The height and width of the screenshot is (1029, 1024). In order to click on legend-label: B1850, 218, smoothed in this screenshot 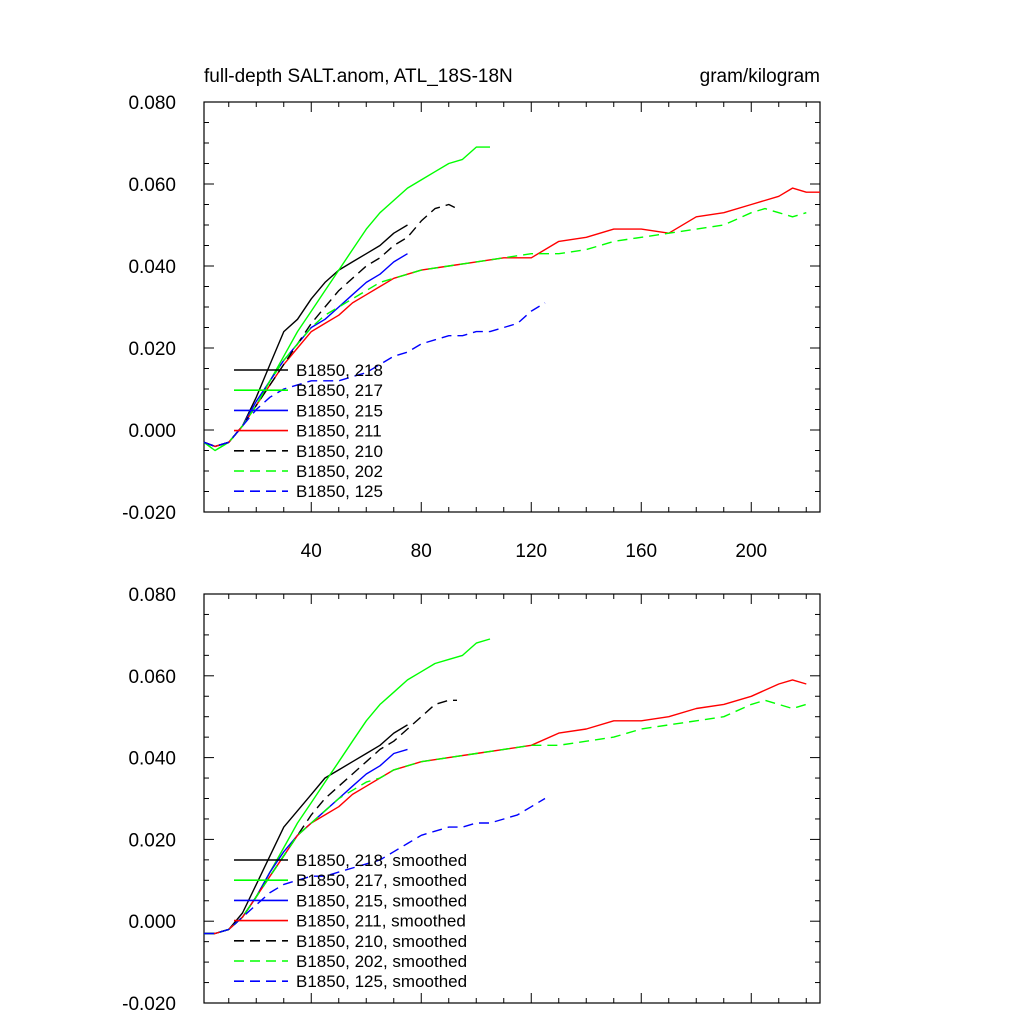, I will do `click(381, 860)`.